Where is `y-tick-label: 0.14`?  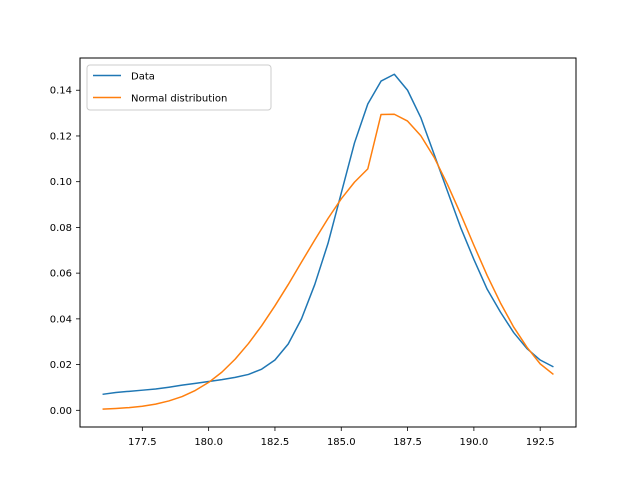
y-tick-label: 0.14 is located at coordinates (61, 91).